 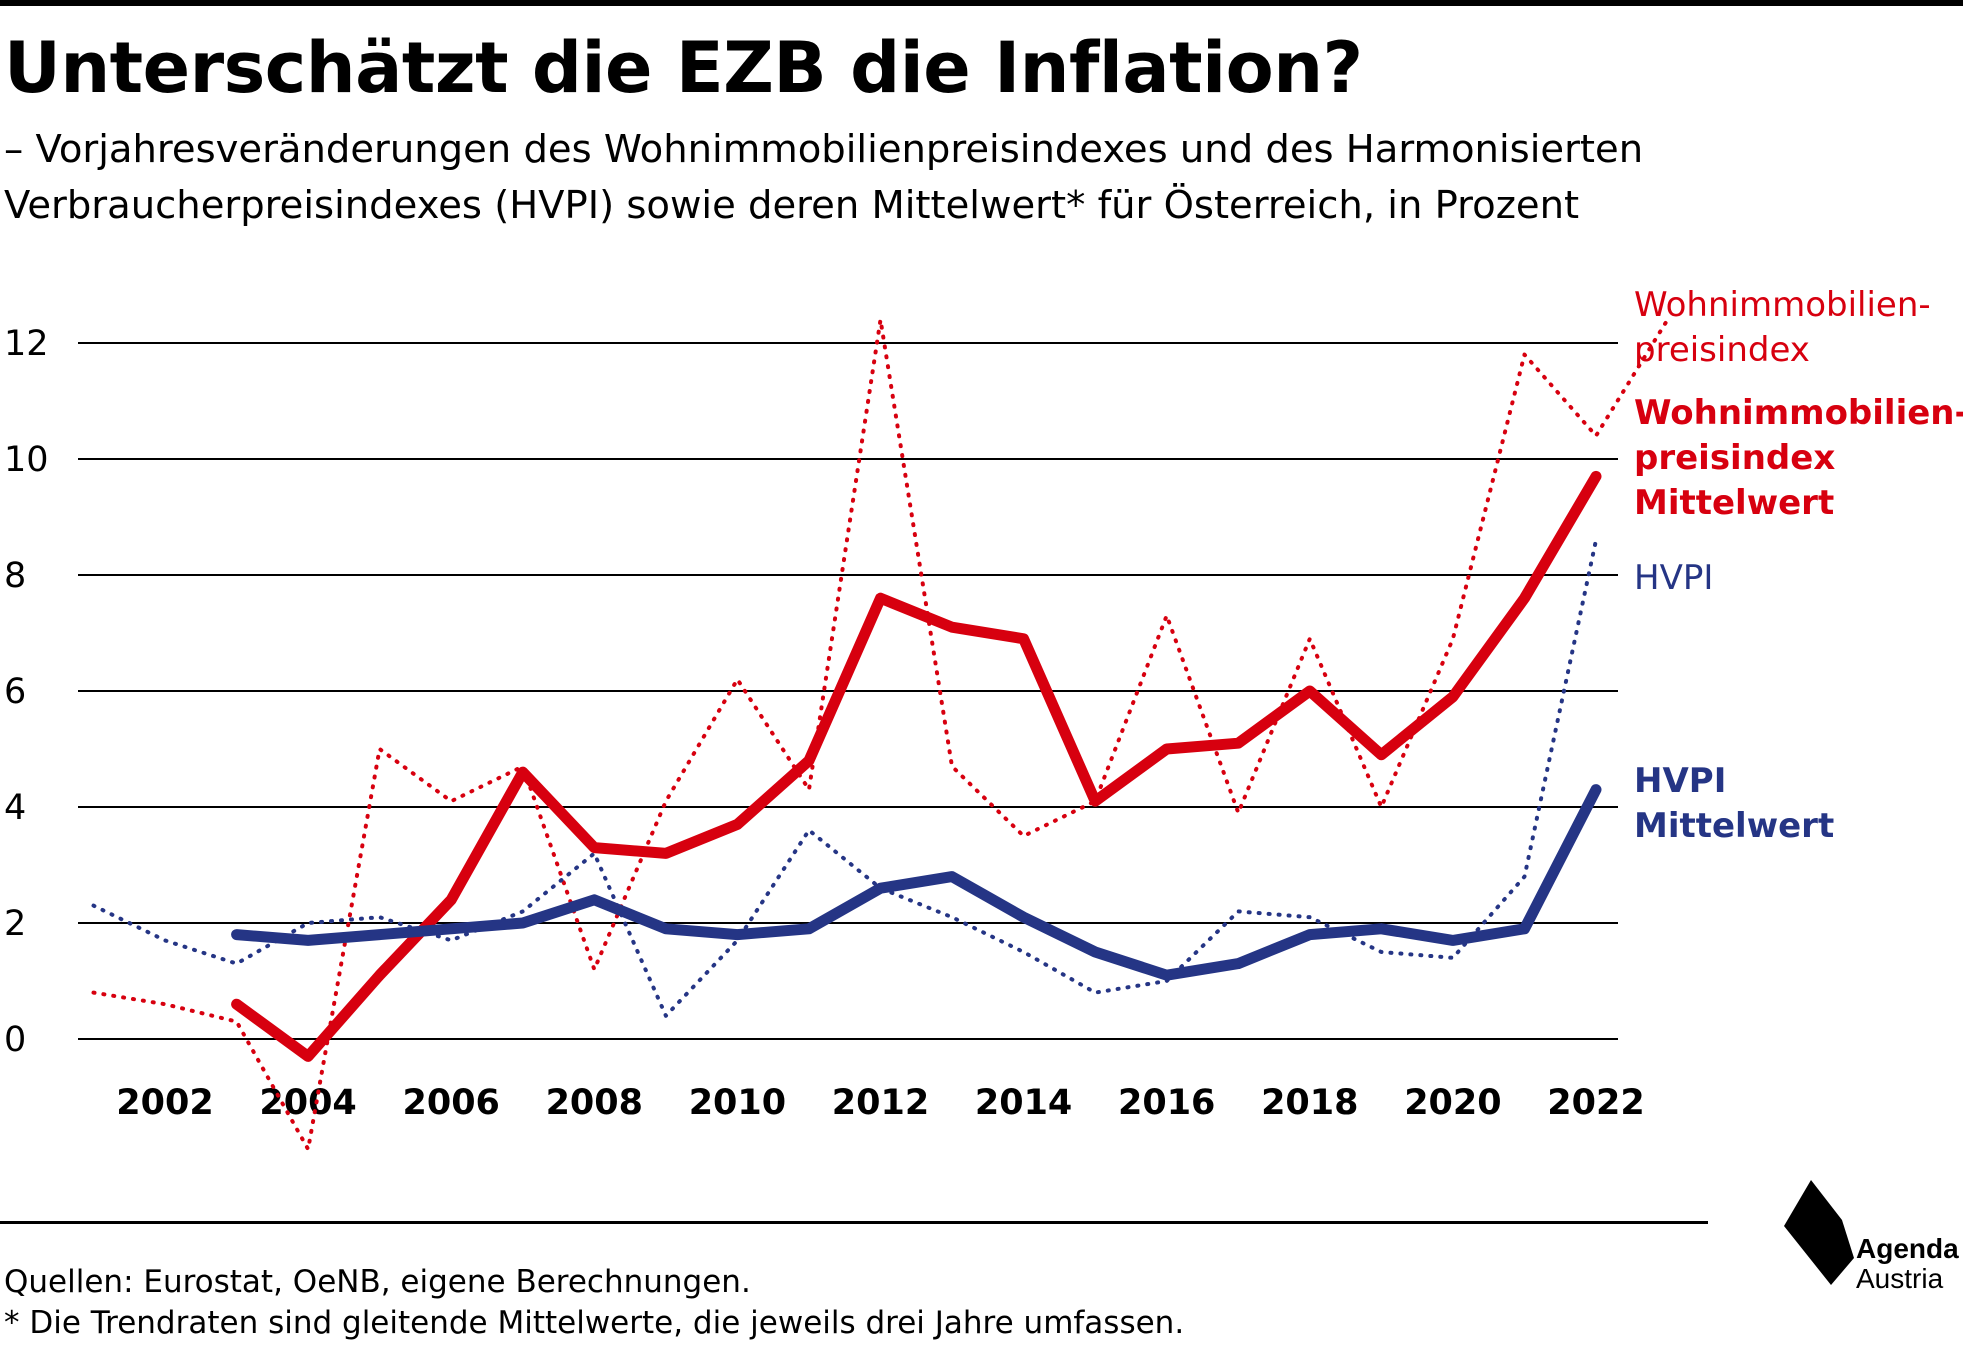 What do you see at coordinates (15, 924) in the screenshot?
I see `y-tick-2: 2` at bounding box center [15, 924].